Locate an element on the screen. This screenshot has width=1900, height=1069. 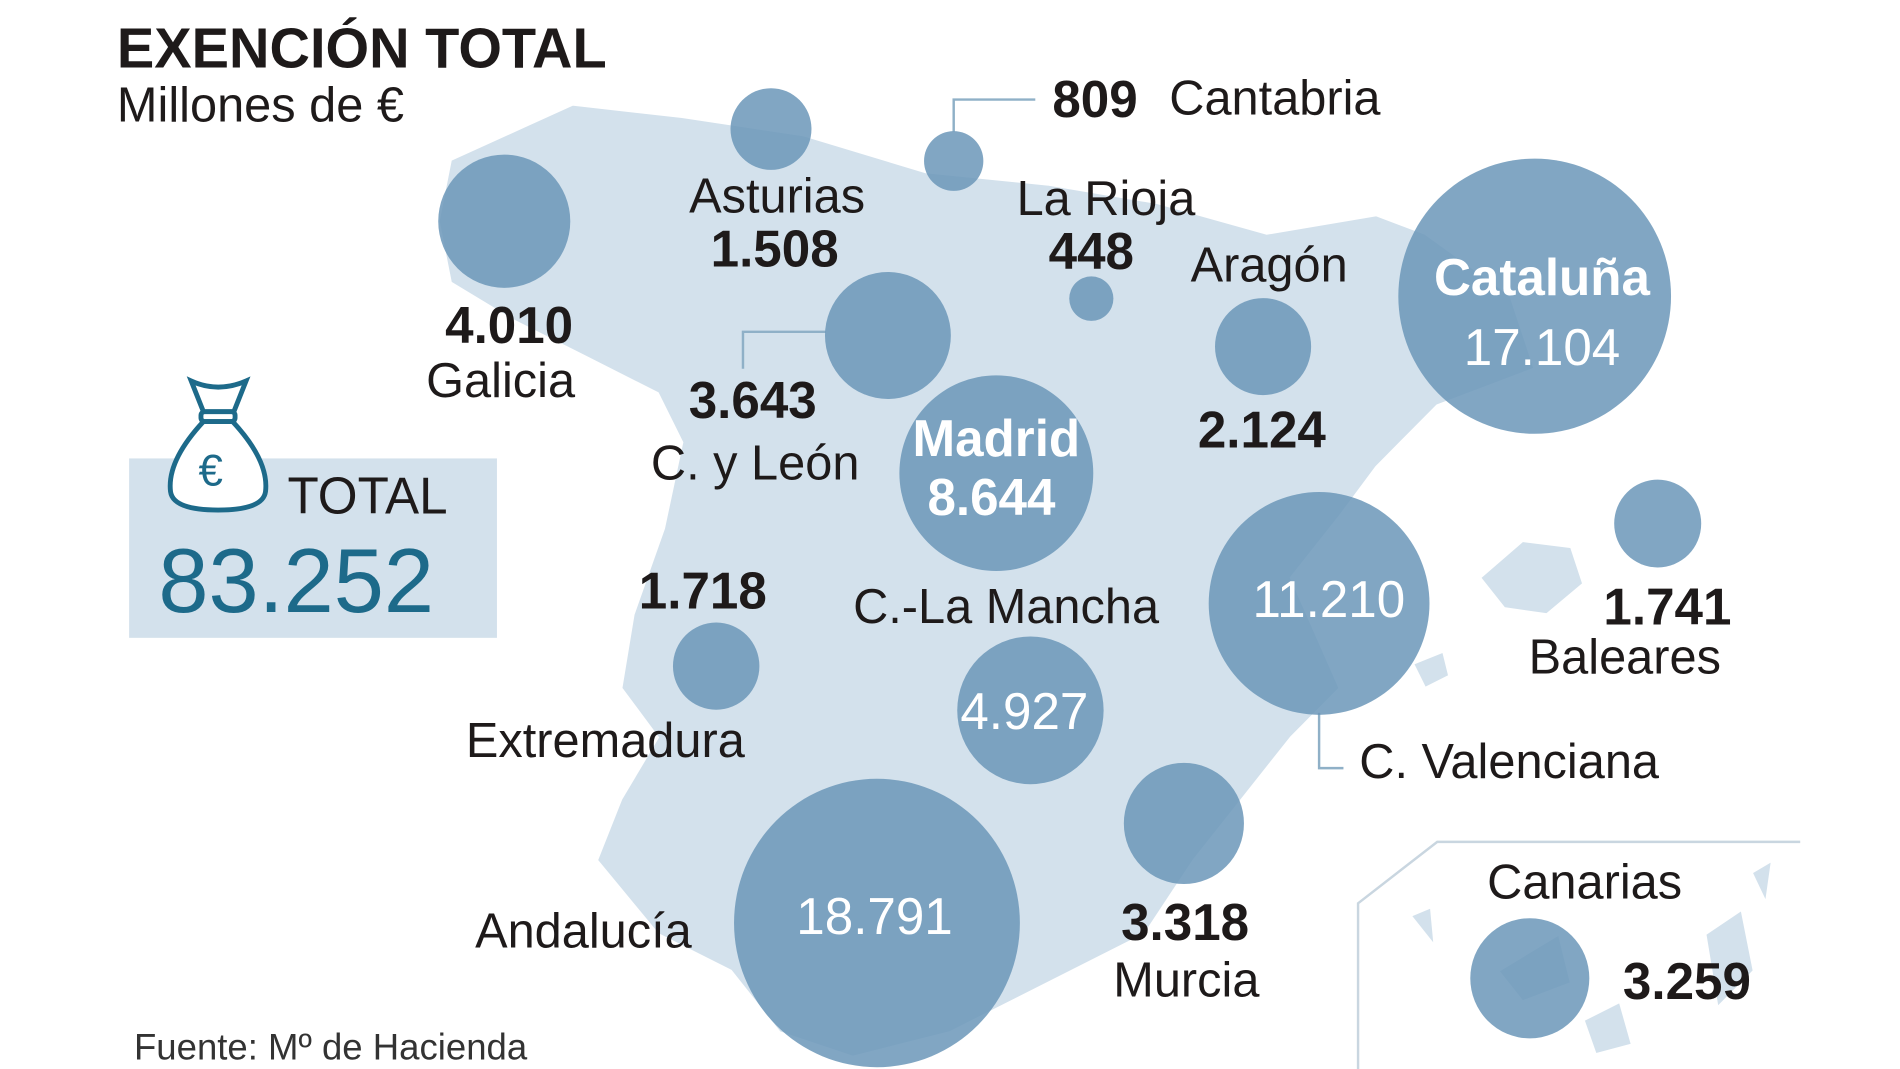
source-note: Fuente: Mº de Hacienda is located at coordinates (330, 1048).